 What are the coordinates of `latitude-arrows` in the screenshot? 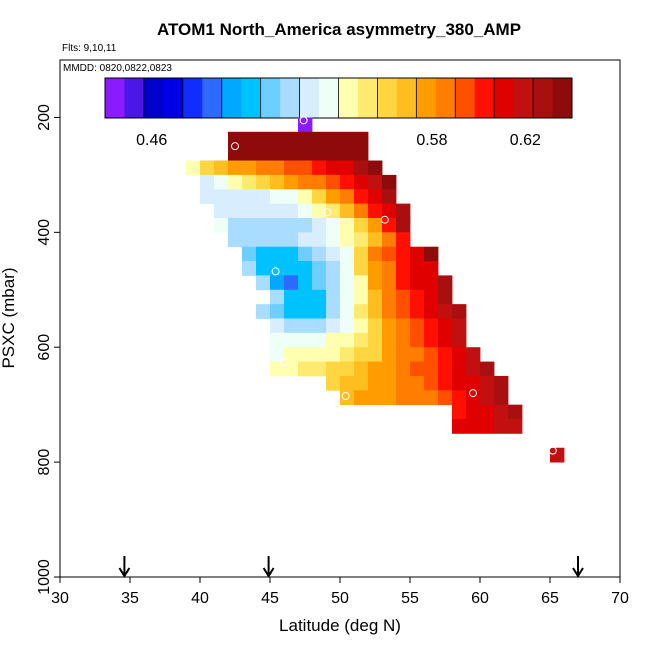 It's located at (351, 567).